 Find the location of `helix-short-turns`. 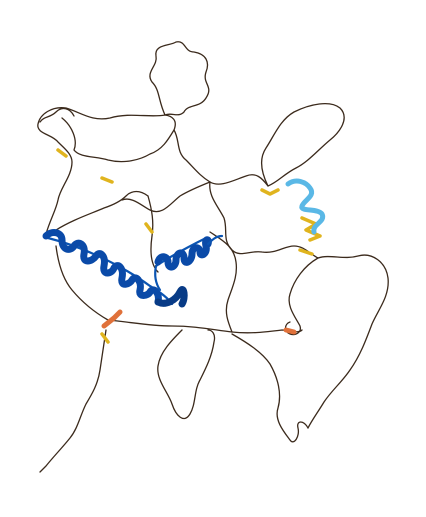

helix-short-turns is located at coordinates (183, 253).